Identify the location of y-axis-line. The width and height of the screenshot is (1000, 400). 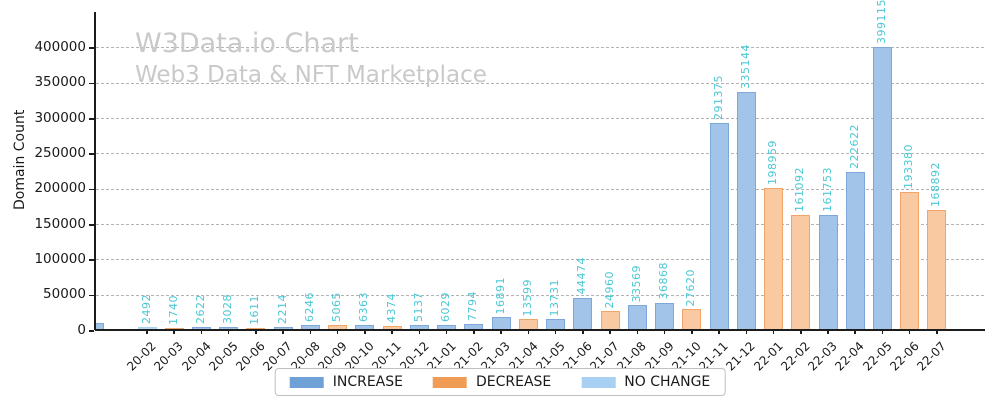
(95, 171).